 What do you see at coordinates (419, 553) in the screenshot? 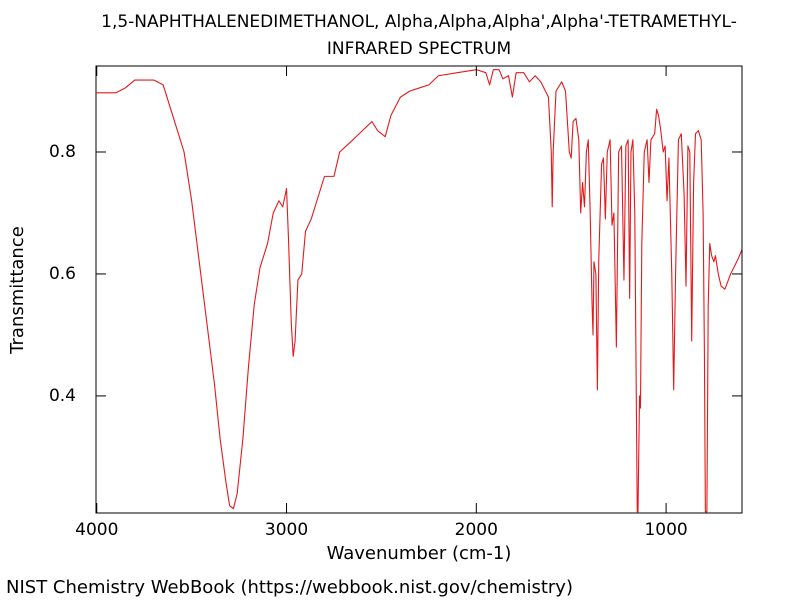
I see `x-axis-label: Wavenumber (cm-1)` at bounding box center [419, 553].